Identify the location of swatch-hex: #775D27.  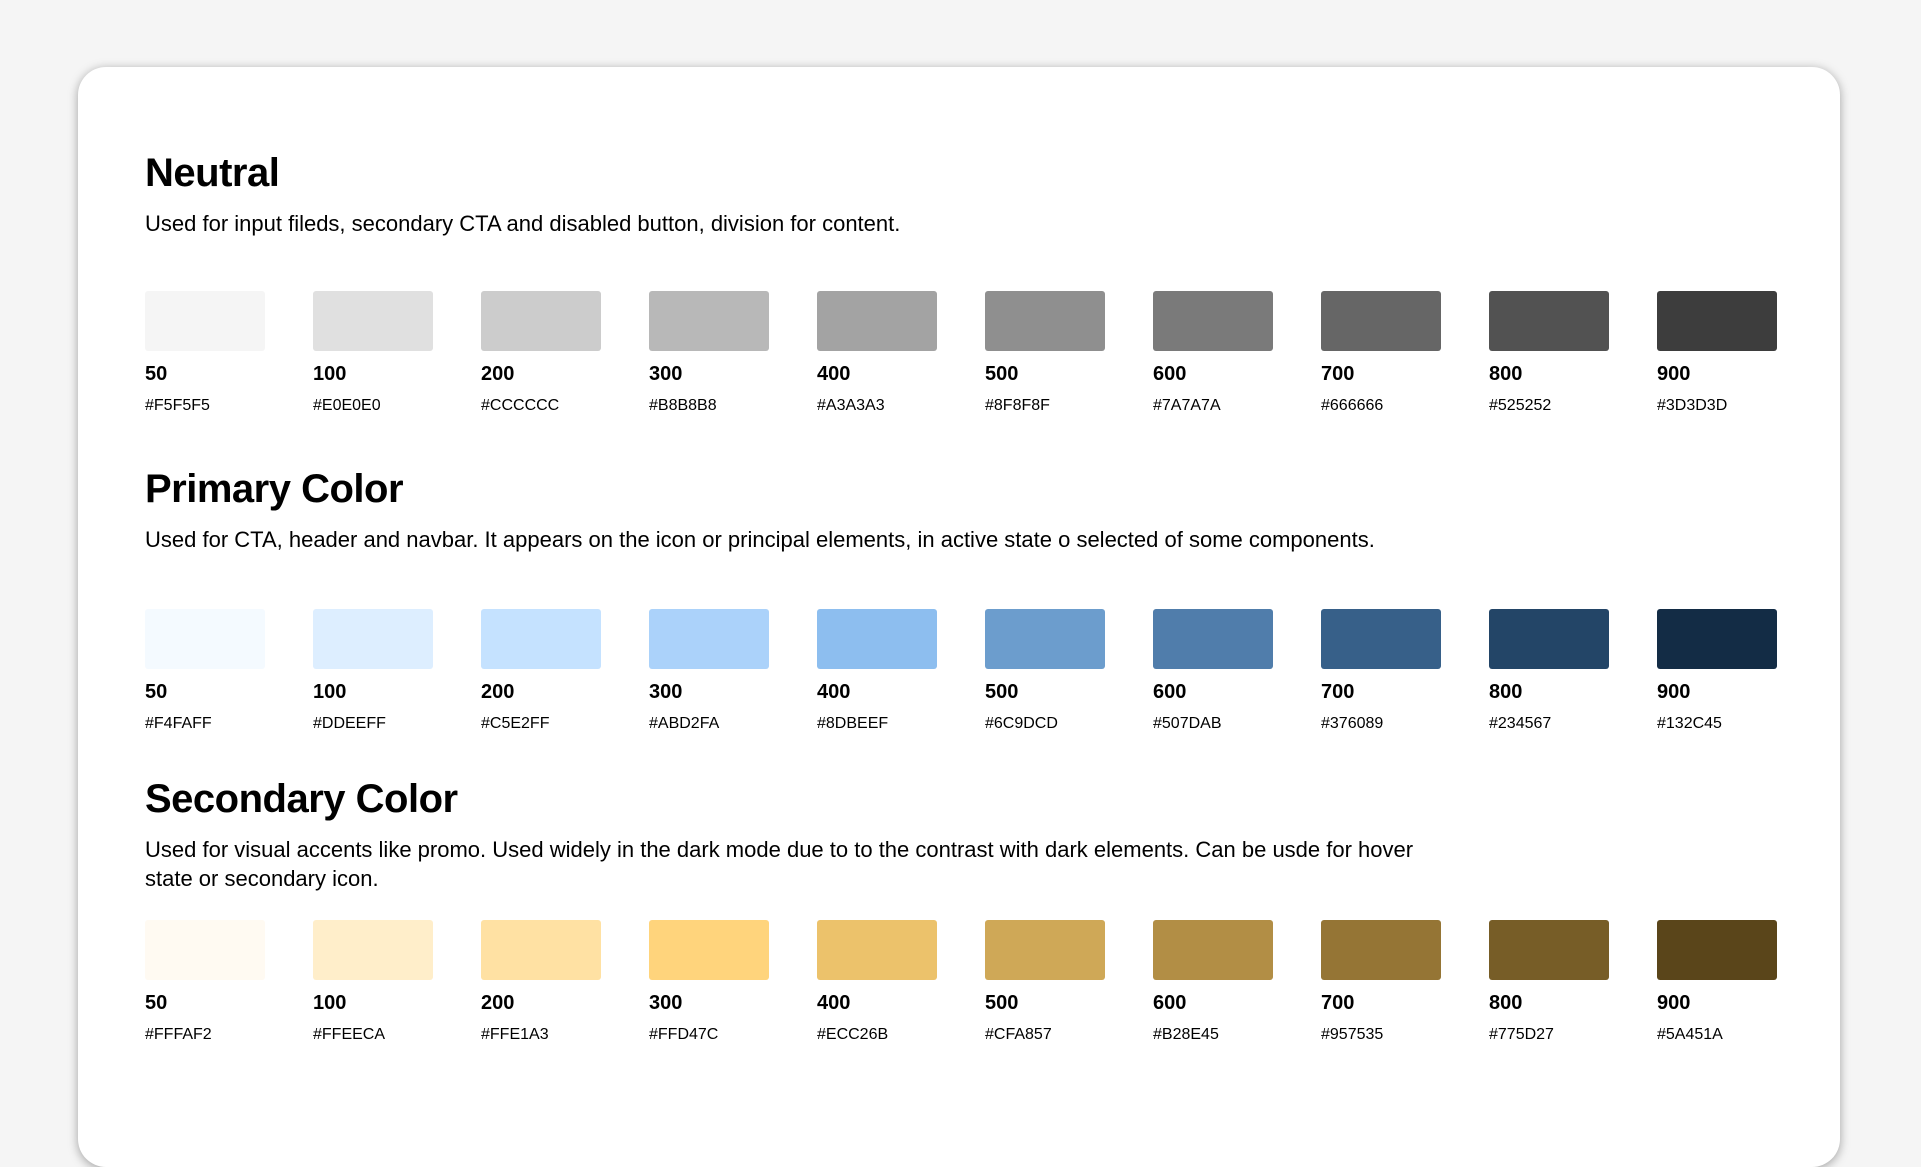
(1521, 1034).